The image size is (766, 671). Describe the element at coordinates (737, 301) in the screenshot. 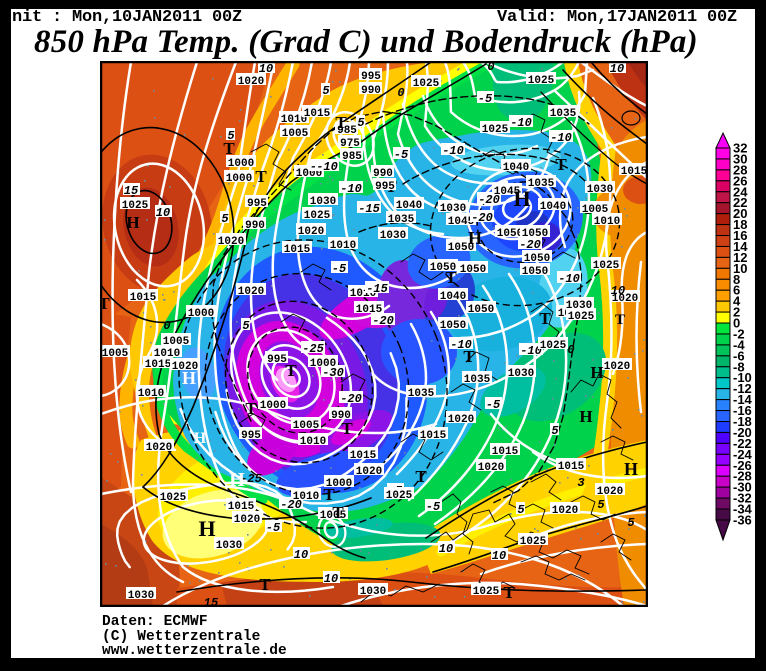

I see `svg-text: 4` at that location.